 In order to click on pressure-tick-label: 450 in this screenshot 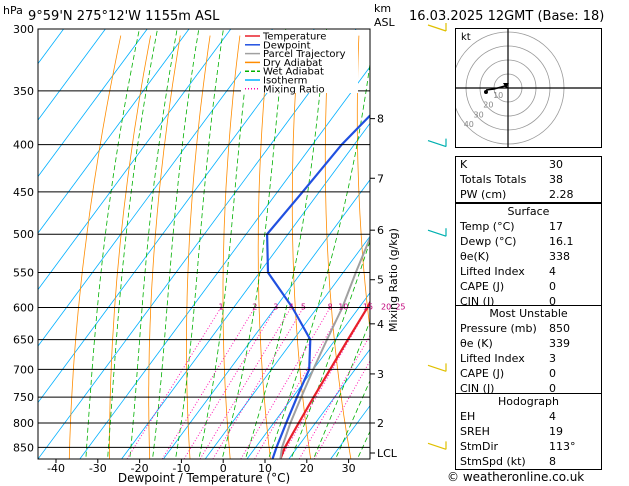, I will do `click(23, 192)`.